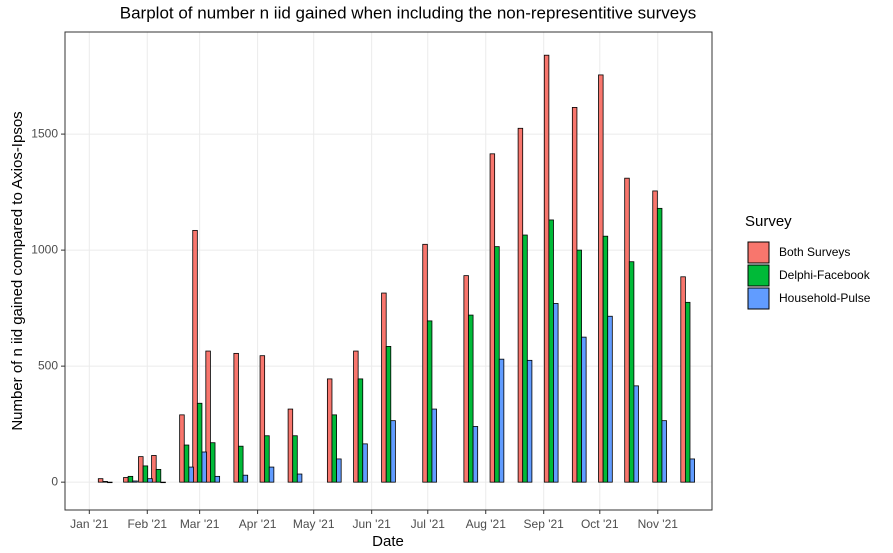 The width and height of the screenshot is (893, 553). Describe the element at coordinates (825, 275) in the screenshot. I see `legend-label: Delphi-Facebook` at that location.